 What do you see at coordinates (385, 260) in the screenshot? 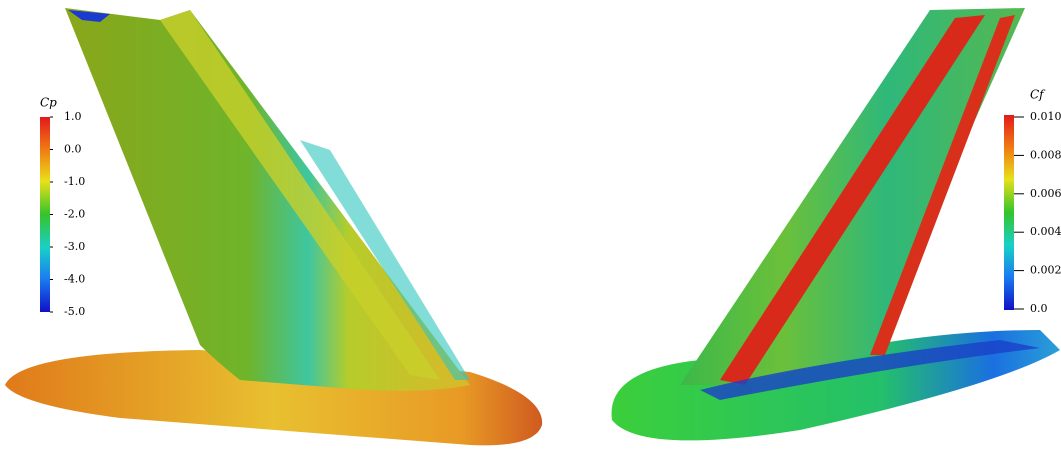
I see `fin-hinge` at bounding box center [385, 260].